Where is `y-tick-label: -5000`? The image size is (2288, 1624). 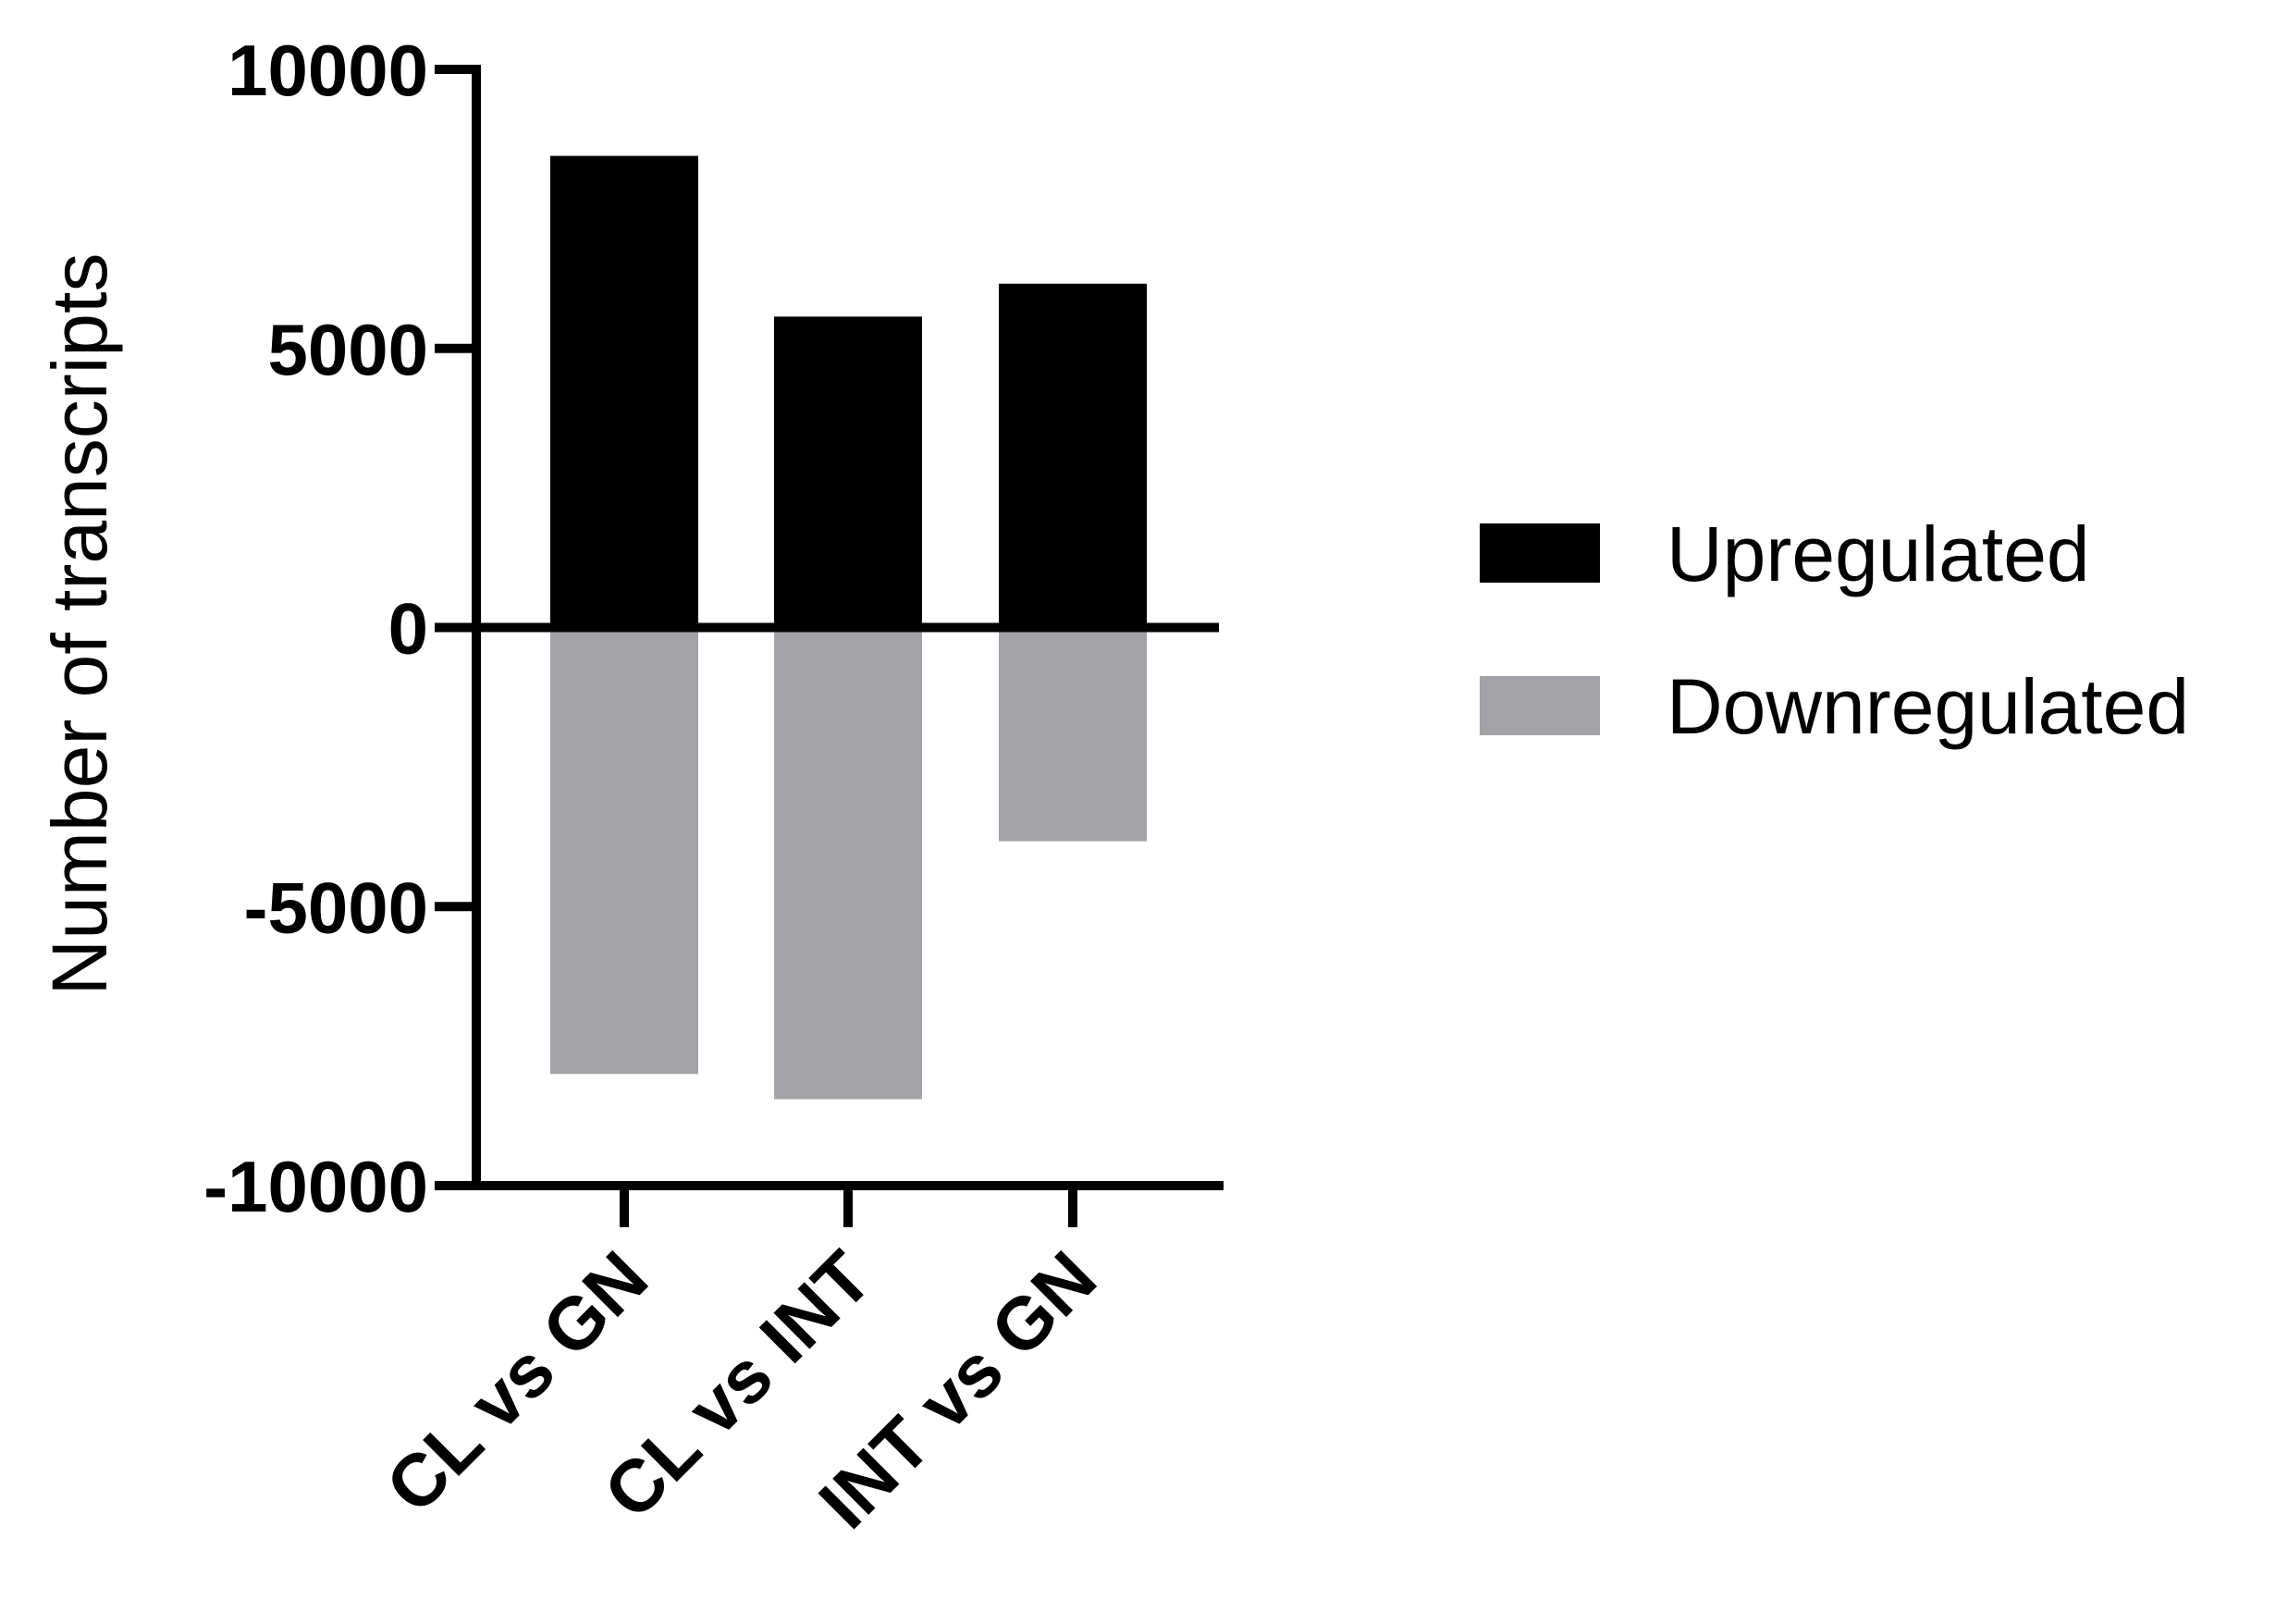
y-tick-label: -5000 is located at coordinates (336, 907).